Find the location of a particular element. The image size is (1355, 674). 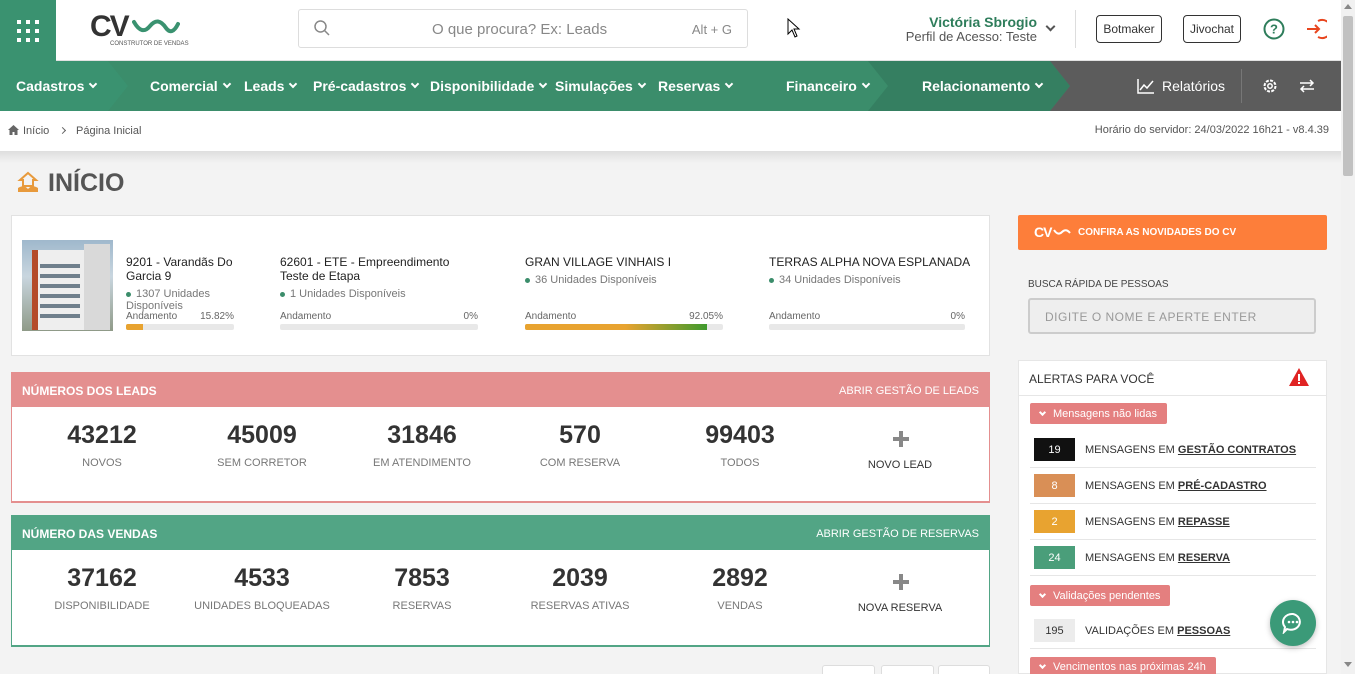

user-role: Perfil de Acesso: Teste is located at coordinates (971, 36).